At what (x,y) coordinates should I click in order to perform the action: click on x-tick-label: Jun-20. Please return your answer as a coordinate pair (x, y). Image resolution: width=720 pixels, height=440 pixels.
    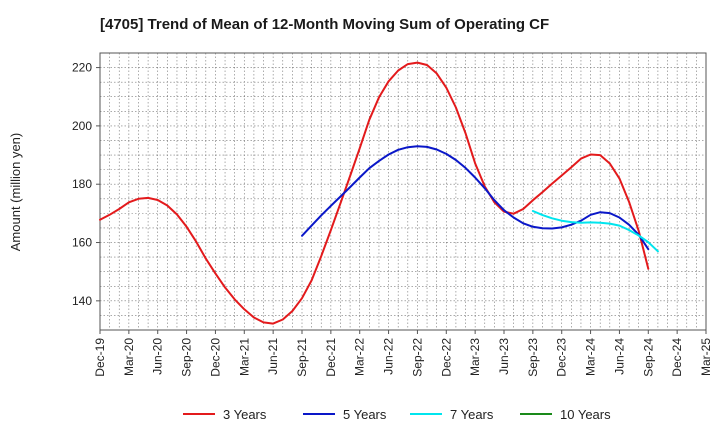
    Looking at the image, I should click on (158, 356).